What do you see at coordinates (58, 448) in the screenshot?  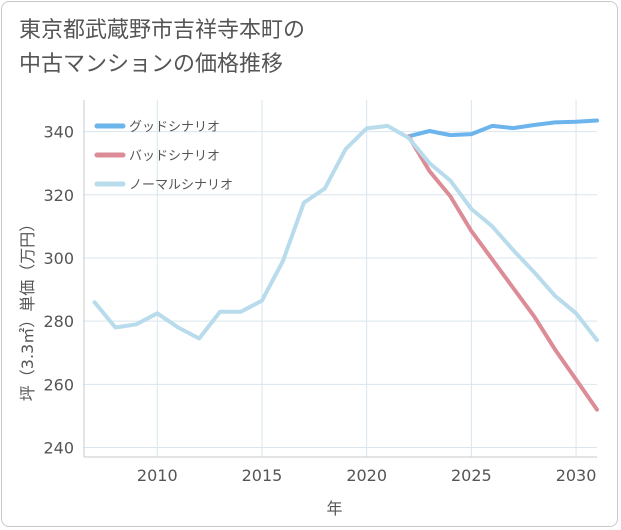 I see `y-tick-label-240: 240` at bounding box center [58, 448].